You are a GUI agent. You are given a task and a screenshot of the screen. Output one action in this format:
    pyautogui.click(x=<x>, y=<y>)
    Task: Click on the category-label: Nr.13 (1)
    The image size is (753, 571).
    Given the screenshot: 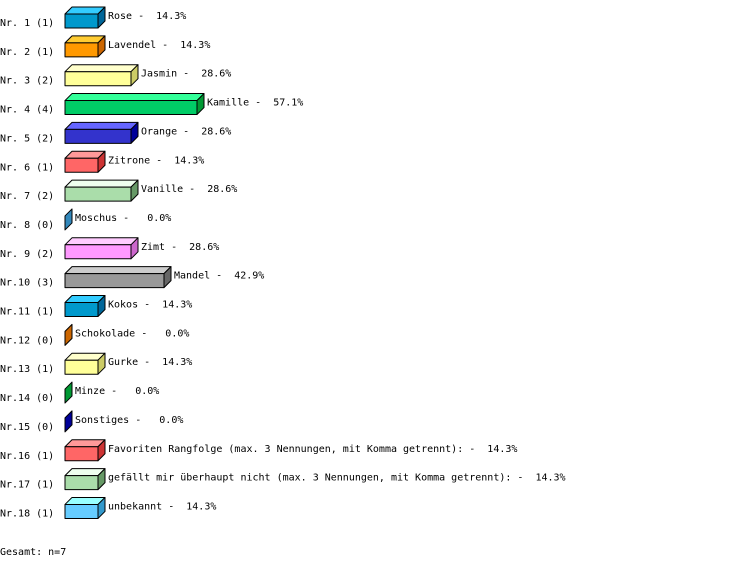 What is the action you would take?
    pyautogui.click(x=27, y=369)
    